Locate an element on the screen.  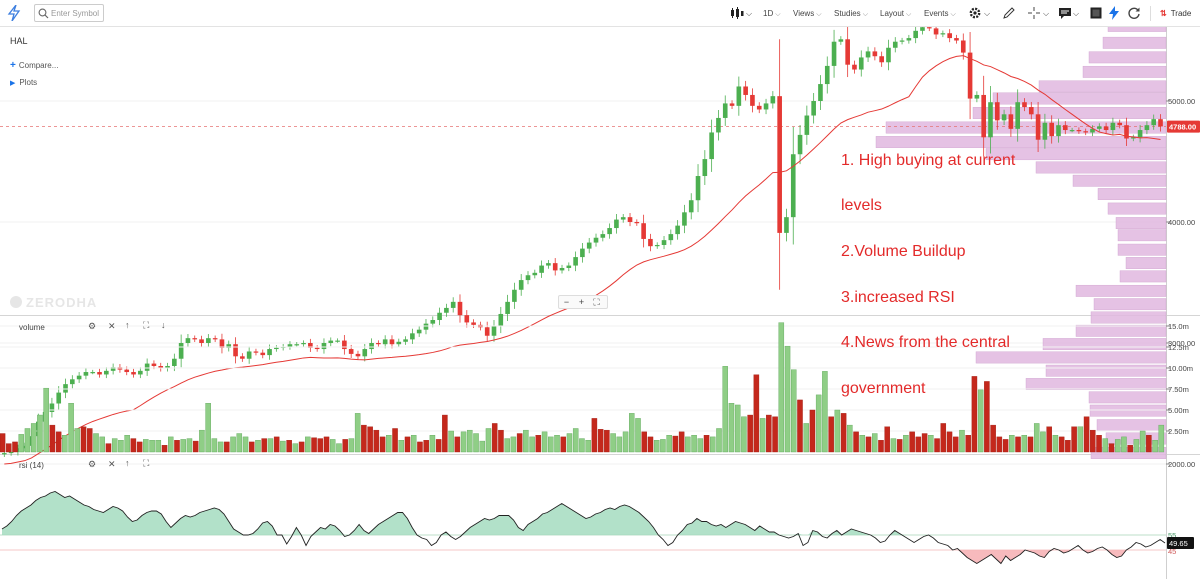
refresh-icon is located at coordinates (1134, 13).